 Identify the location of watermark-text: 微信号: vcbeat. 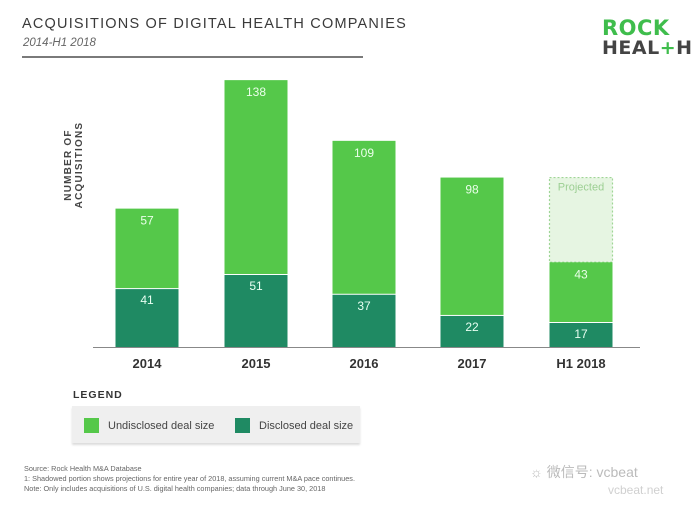
(592, 472).